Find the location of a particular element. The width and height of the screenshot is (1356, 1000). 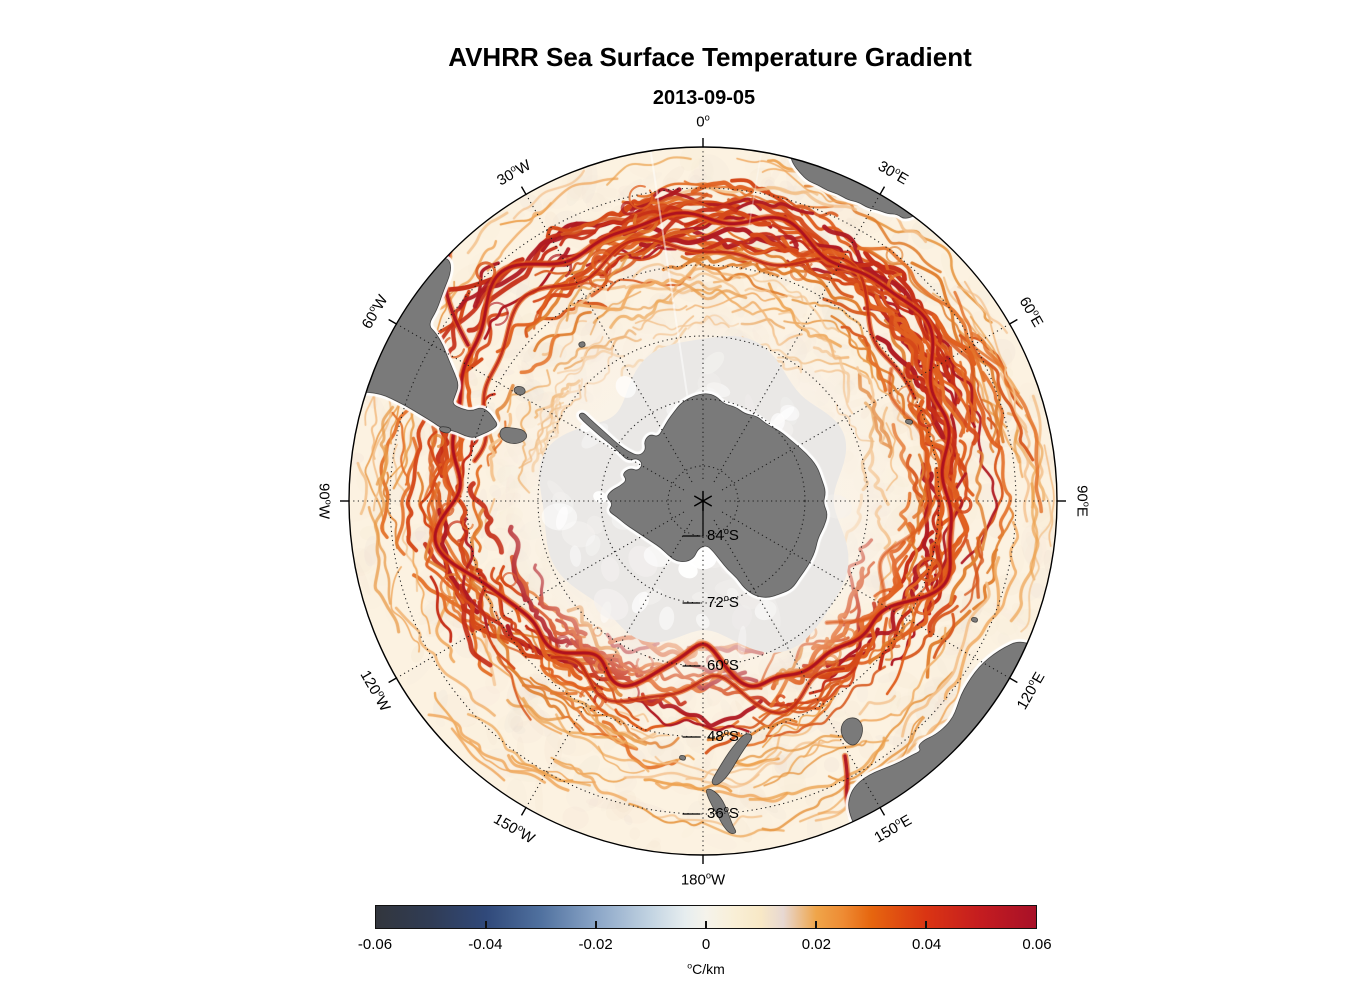

colorbar-unit-label: oC/km is located at coordinates (706, 968).